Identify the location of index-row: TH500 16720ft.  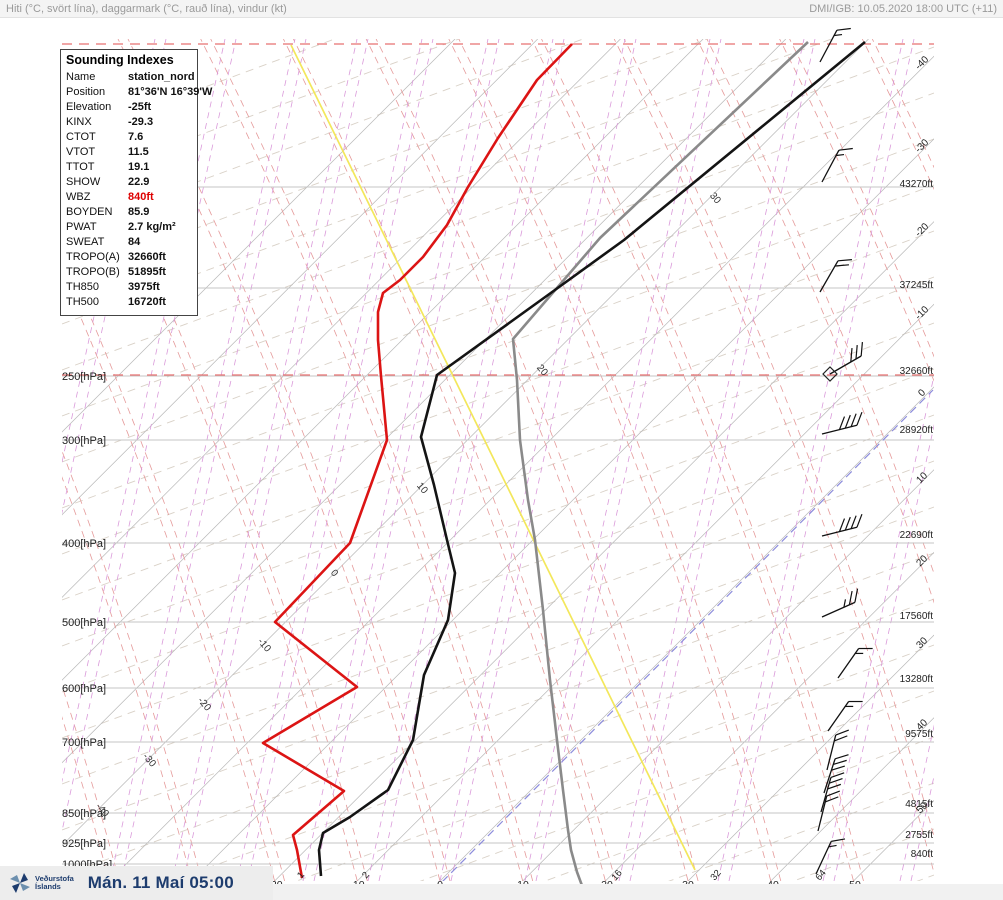
(129, 302).